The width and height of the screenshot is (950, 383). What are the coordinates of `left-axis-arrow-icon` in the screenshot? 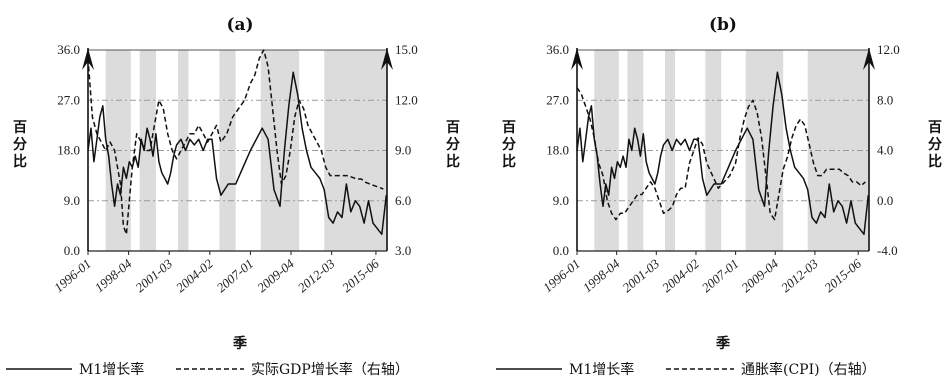 It's located at (577, 59).